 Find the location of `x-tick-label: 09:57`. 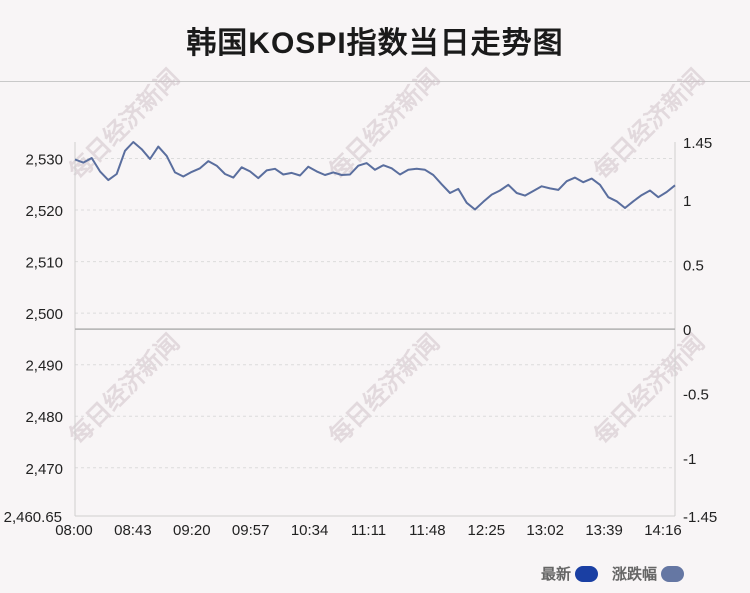

x-tick-label: 09:57 is located at coordinates (251, 530).